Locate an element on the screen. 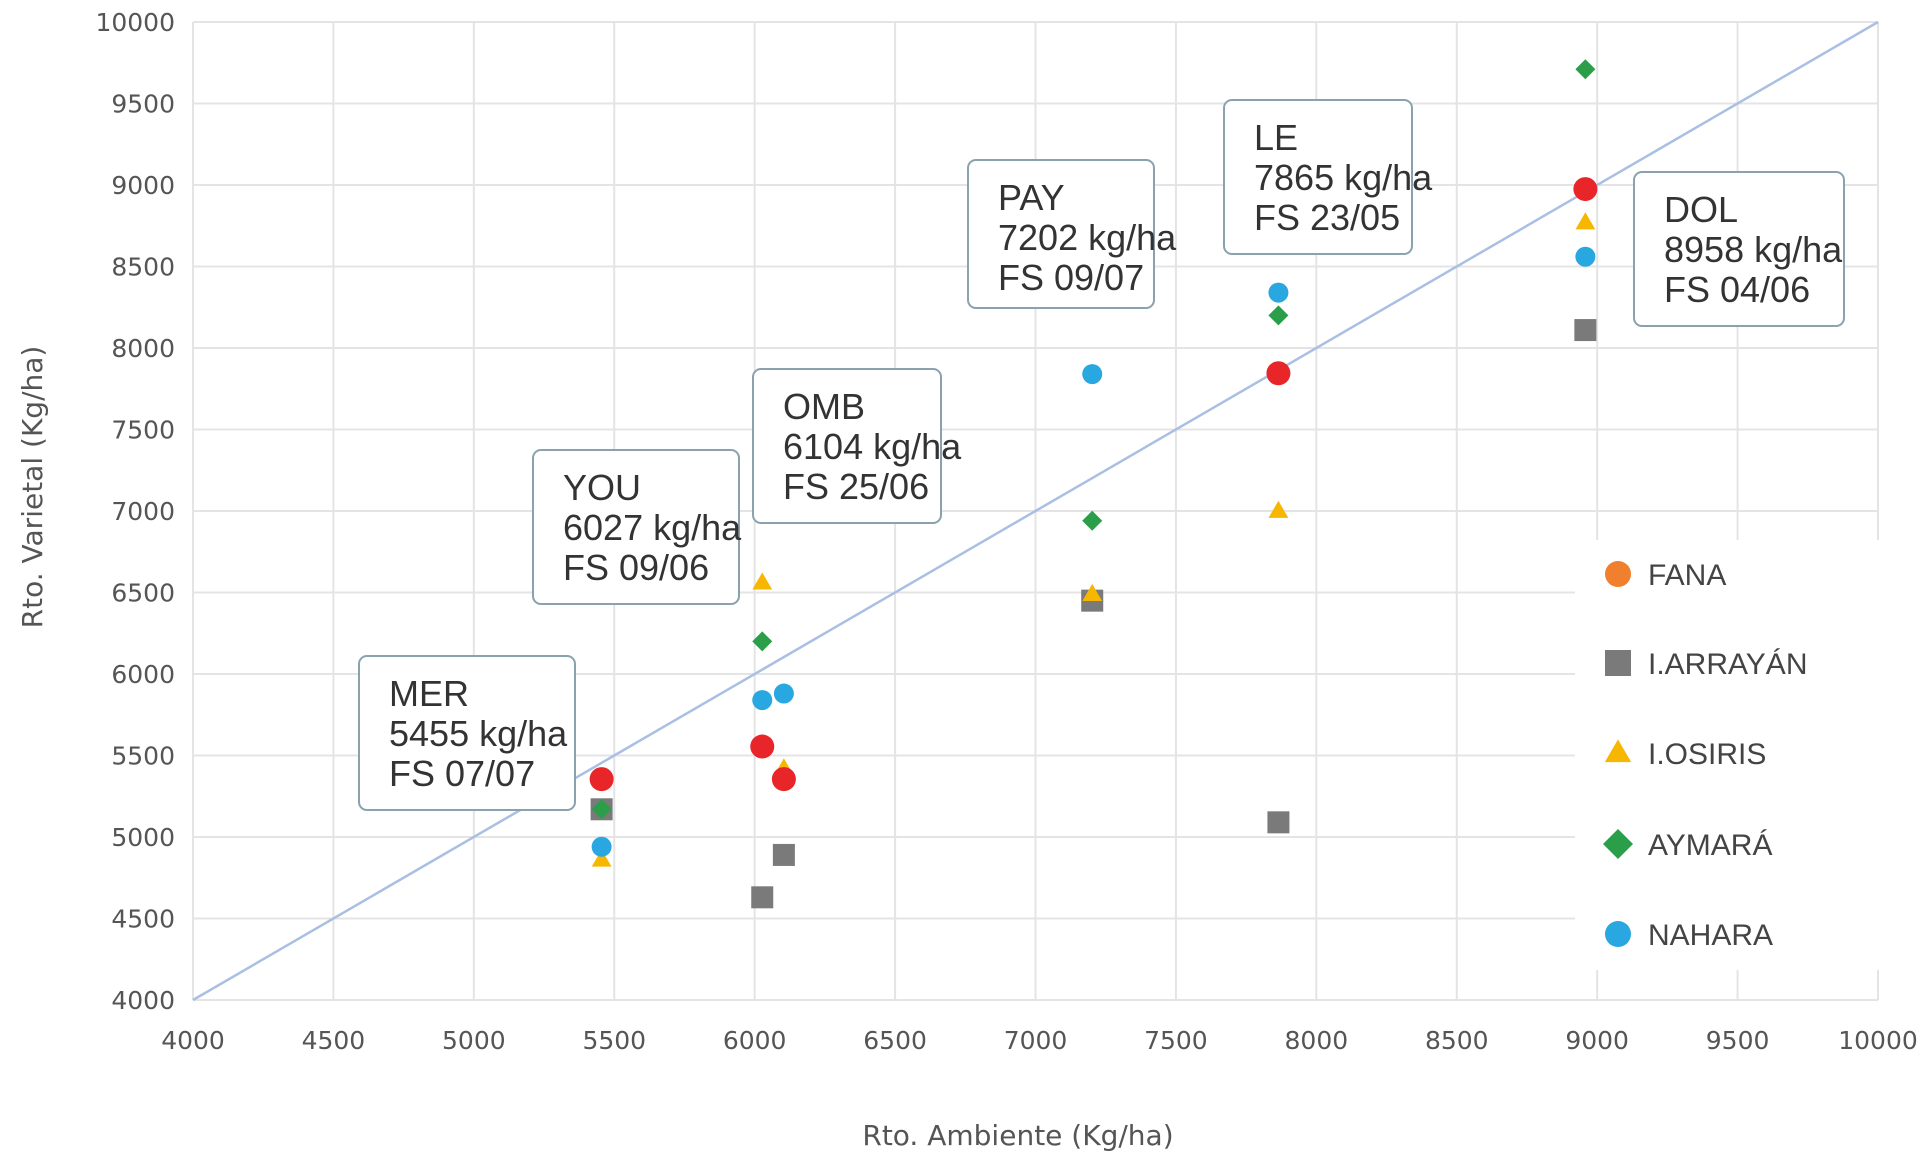 This screenshot has width=1931, height=1162. y-axis-label: Rto. Varietal (Kg/ha) is located at coordinates (32, 487).